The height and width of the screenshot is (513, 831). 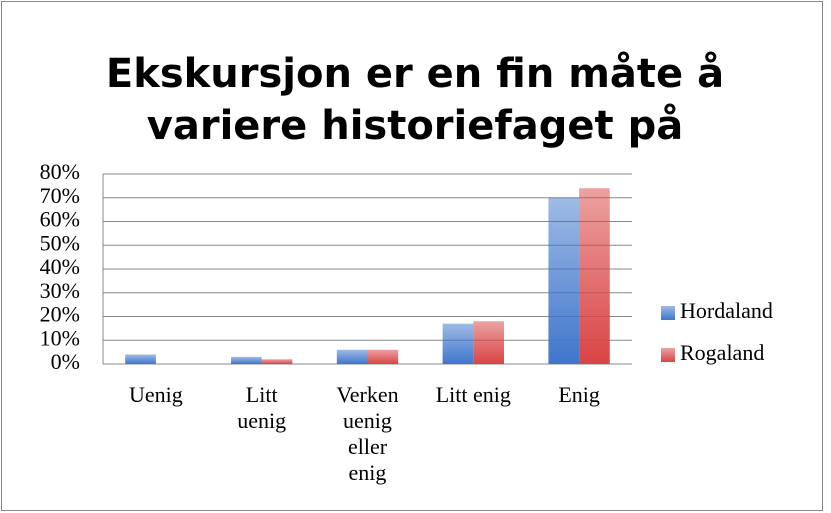 I want to click on y-tick-label: 30%, so click(x=60, y=290).